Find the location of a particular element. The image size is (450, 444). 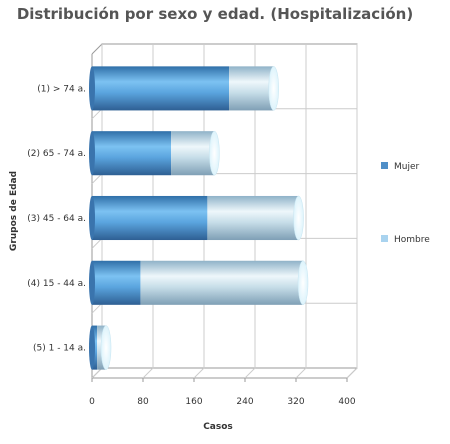

legend: Mujer Hombre is located at coordinates (405, 203).